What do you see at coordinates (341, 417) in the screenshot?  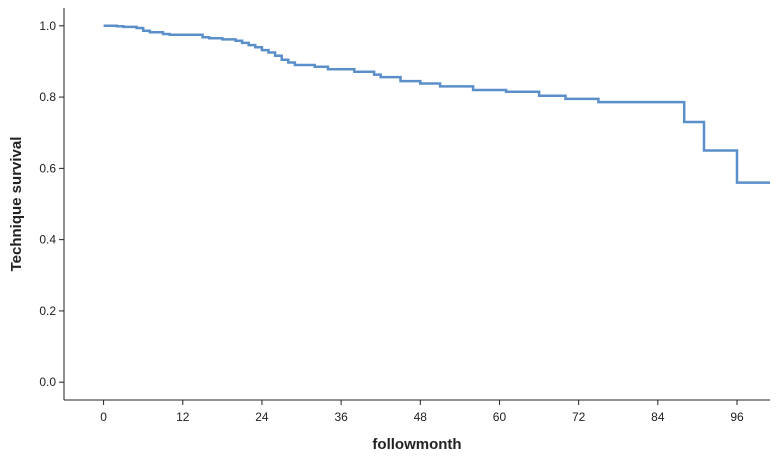 I see `x-tick-label: 36` at bounding box center [341, 417].